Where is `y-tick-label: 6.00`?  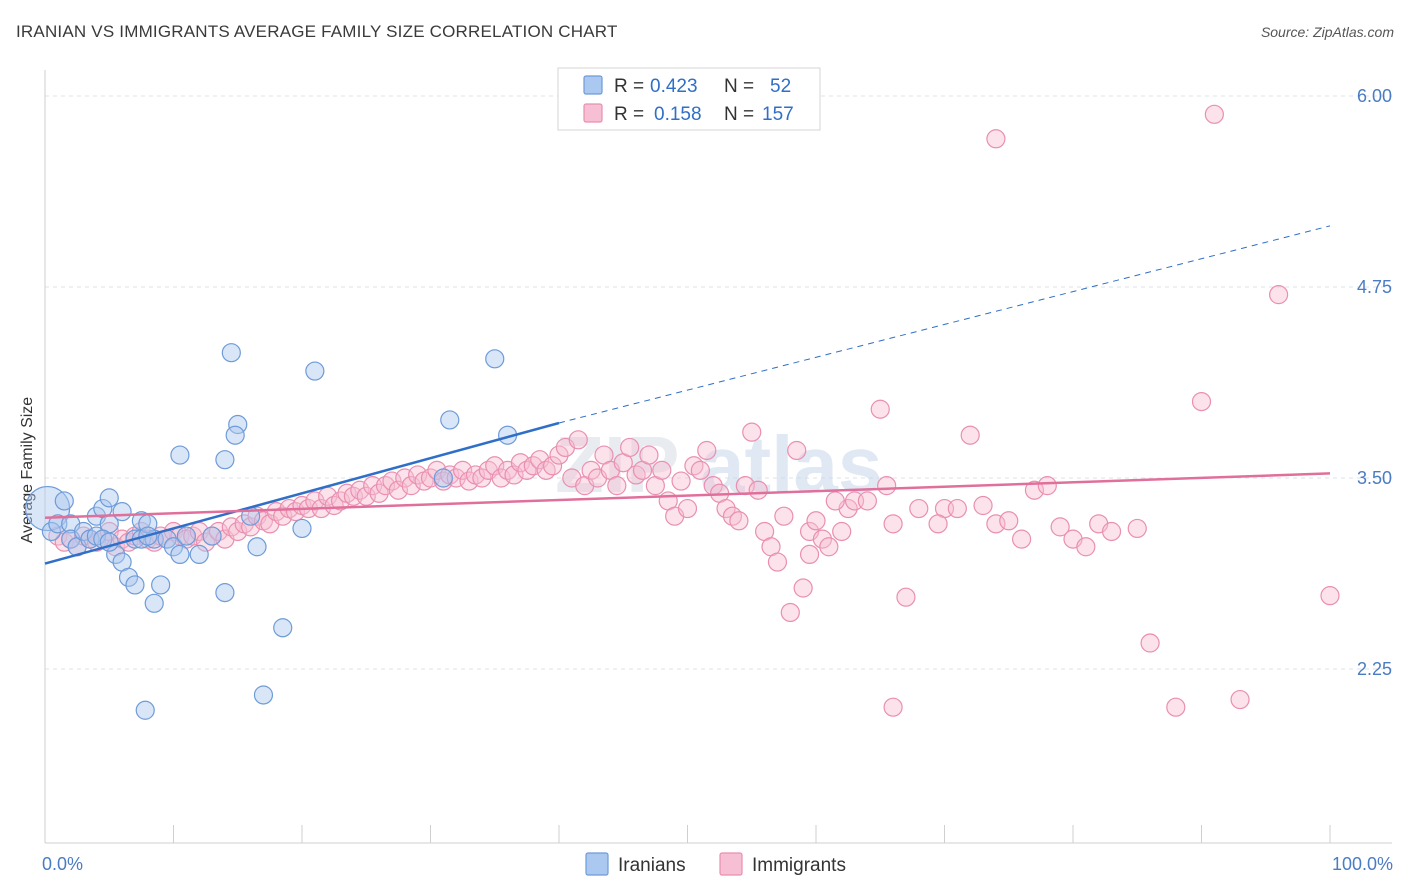 y-tick-label: 6.00 is located at coordinates (1374, 96).